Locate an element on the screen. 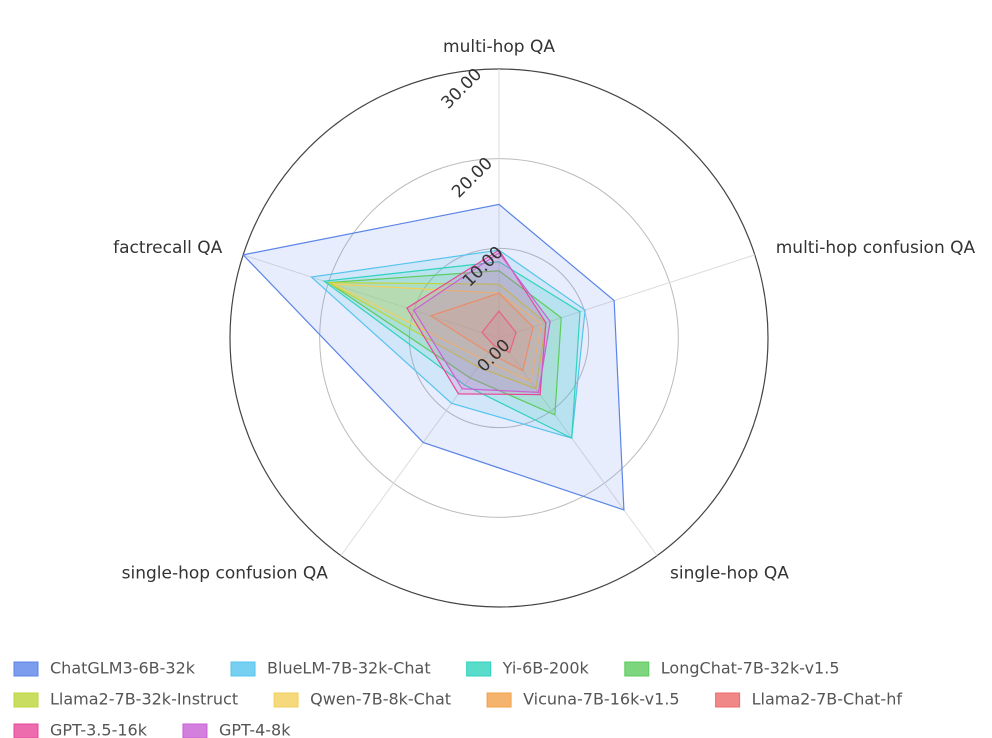 The image size is (992, 738). legend-label: ChatGLM3-6B-32k is located at coordinates (123, 668).